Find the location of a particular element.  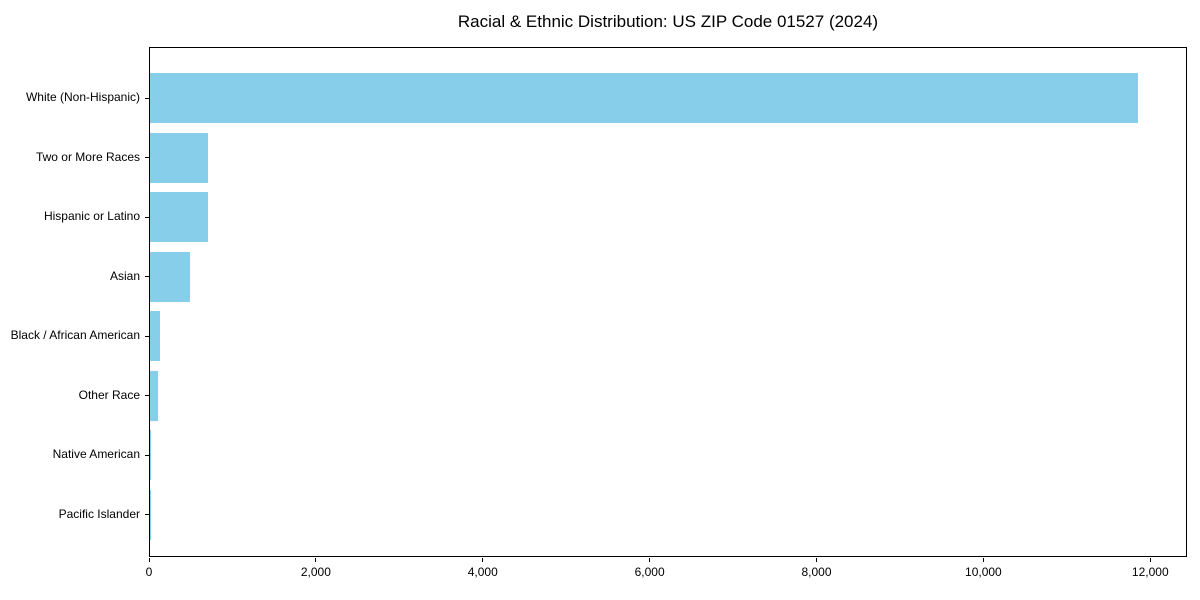

x-tick-label: 2,000 is located at coordinates (315, 572).